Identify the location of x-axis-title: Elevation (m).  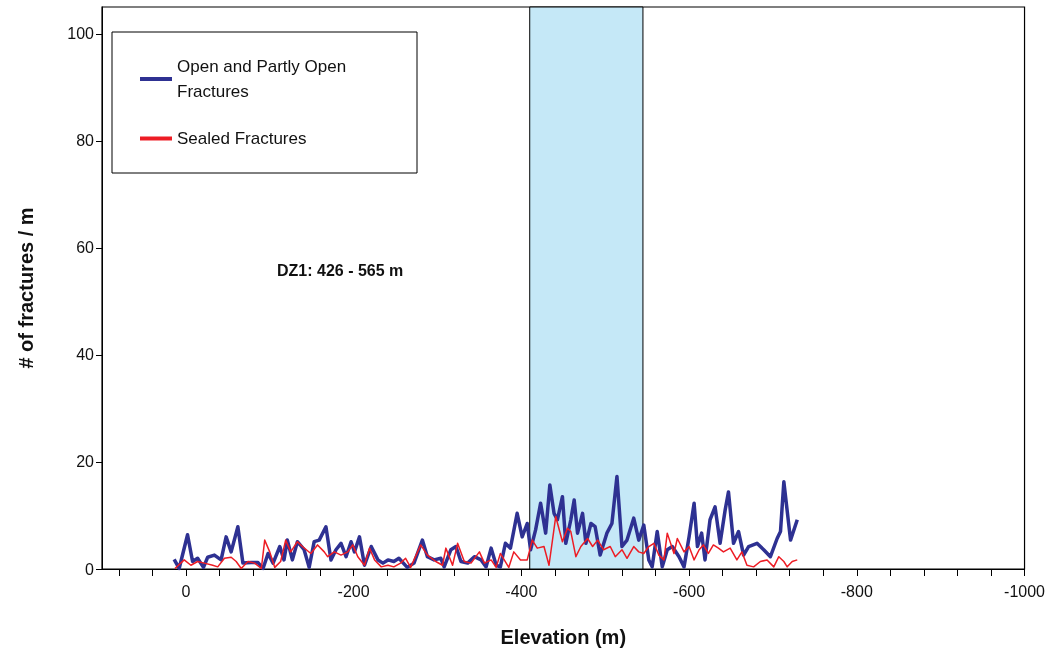
(563, 637).